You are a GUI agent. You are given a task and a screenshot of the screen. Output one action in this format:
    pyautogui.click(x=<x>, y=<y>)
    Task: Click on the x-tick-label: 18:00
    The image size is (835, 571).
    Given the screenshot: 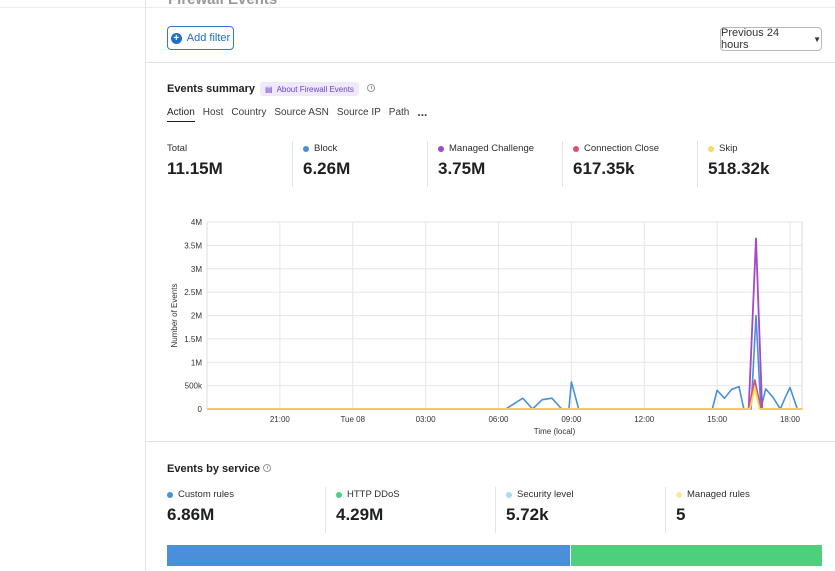 What is the action you would take?
    pyautogui.click(x=790, y=419)
    